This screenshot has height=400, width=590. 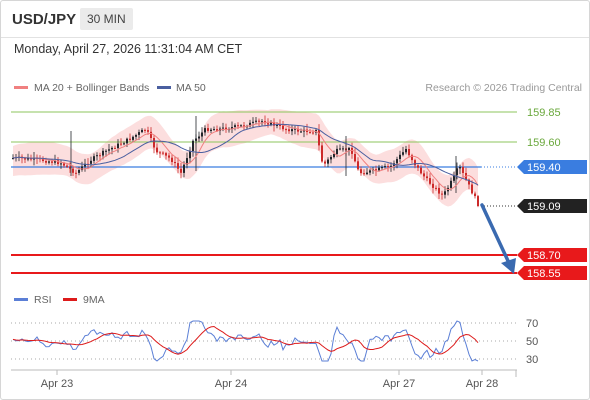 What do you see at coordinates (532, 324) in the screenshot?
I see `rsi-level-70-label: 70` at bounding box center [532, 324].